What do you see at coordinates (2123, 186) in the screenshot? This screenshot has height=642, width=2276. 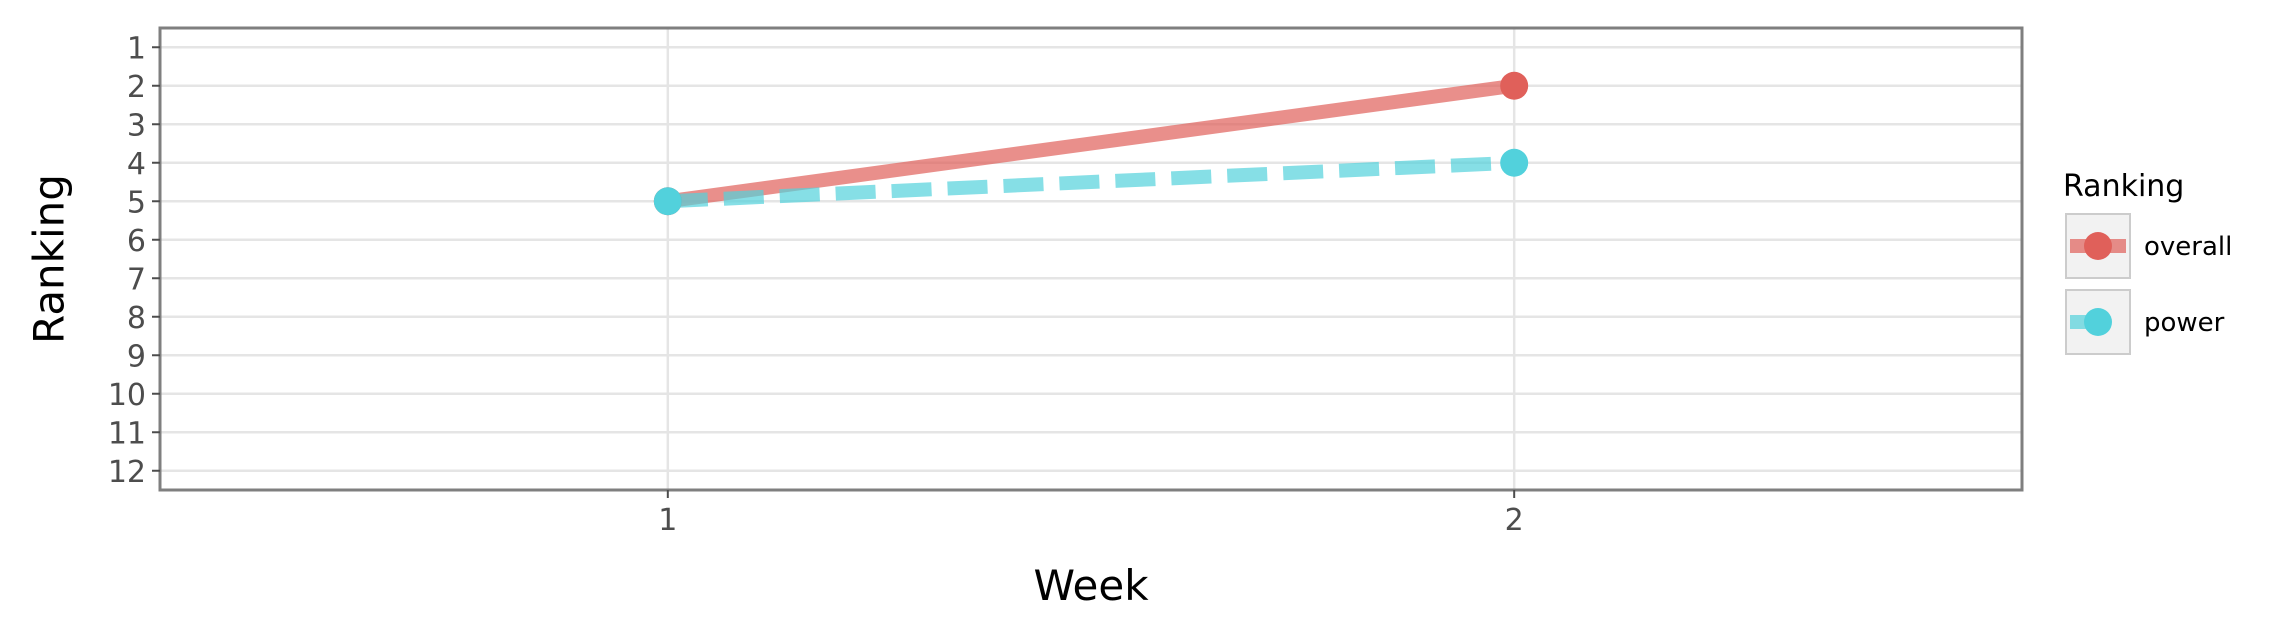 I see `legend-title: Ranking` at bounding box center [2123, 186].